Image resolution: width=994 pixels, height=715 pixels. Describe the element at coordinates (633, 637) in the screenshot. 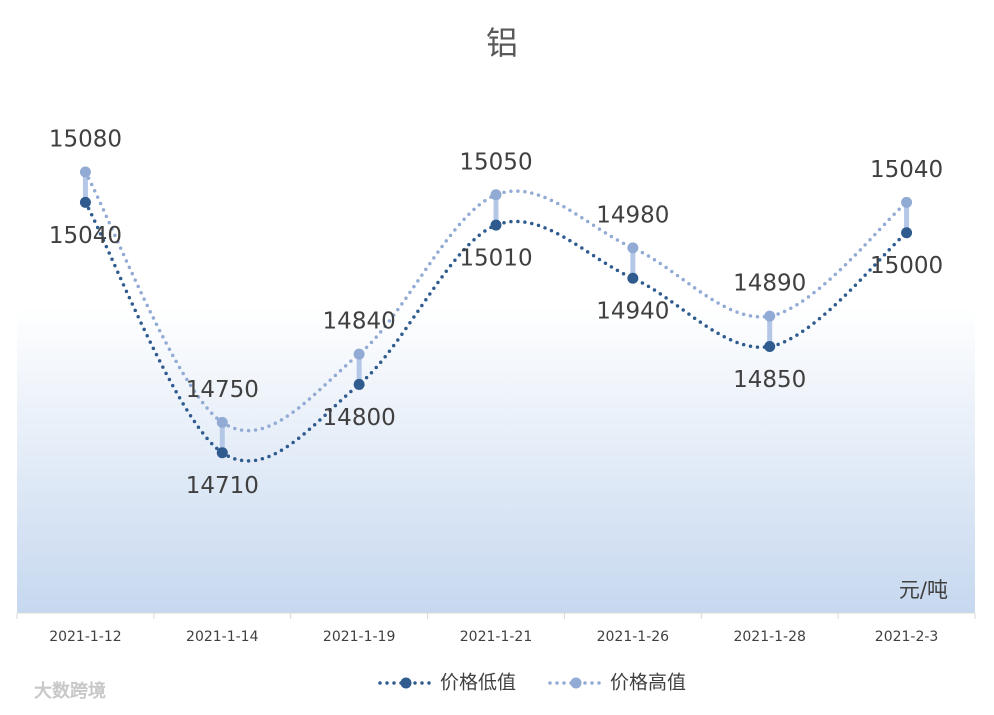

I see `x-tick-label: 2021-1-26` at that location.